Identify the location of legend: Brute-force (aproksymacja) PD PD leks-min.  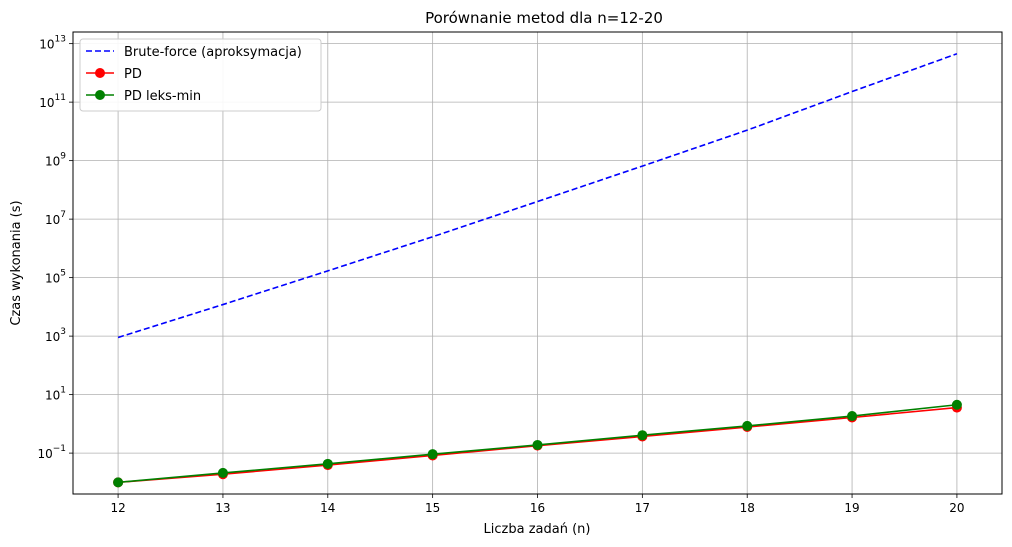
(200, 75).